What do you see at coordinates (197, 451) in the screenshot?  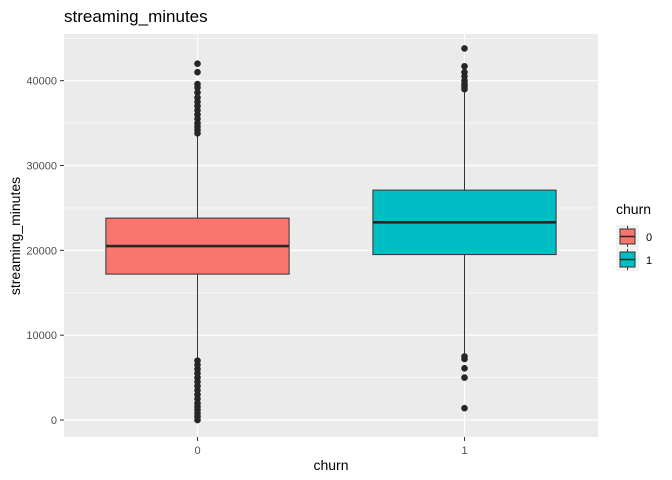 I see `x-tick-label: 0` at bounding box center [197, 451].